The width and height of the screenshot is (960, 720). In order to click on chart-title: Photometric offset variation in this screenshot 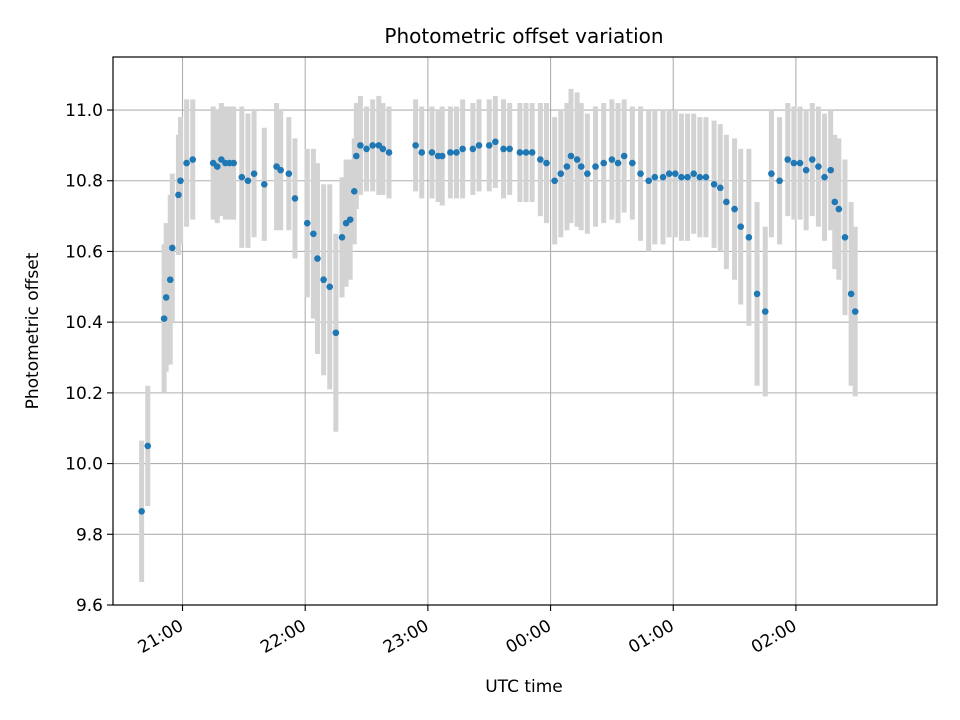, I will do `click(523, 36)`.